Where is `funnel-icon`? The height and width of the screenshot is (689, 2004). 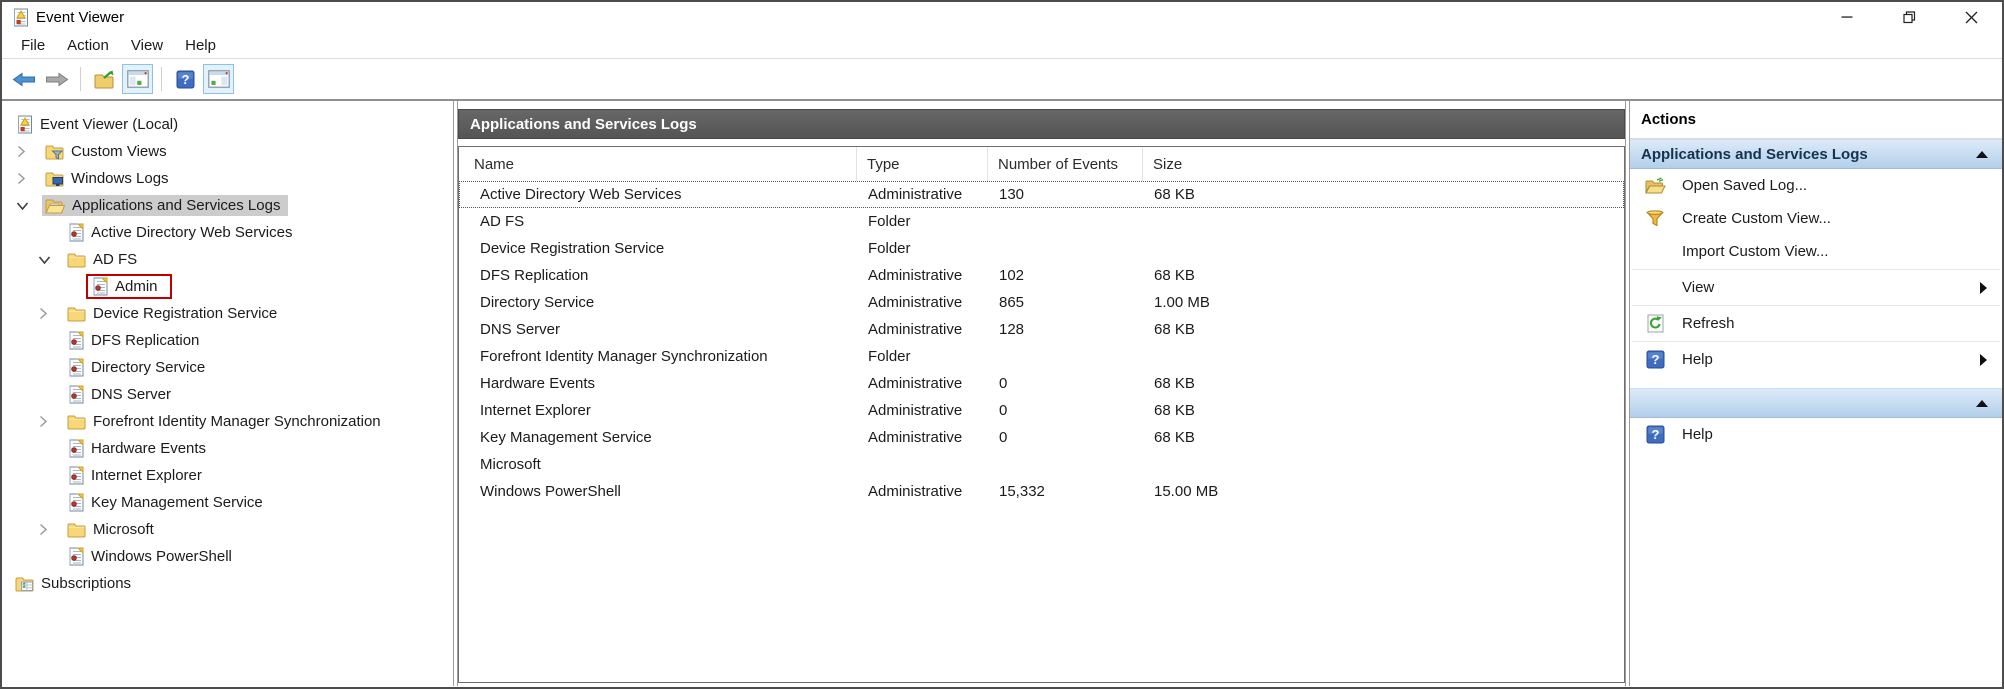 funnel-icon is located at coordinates (1655, 218).